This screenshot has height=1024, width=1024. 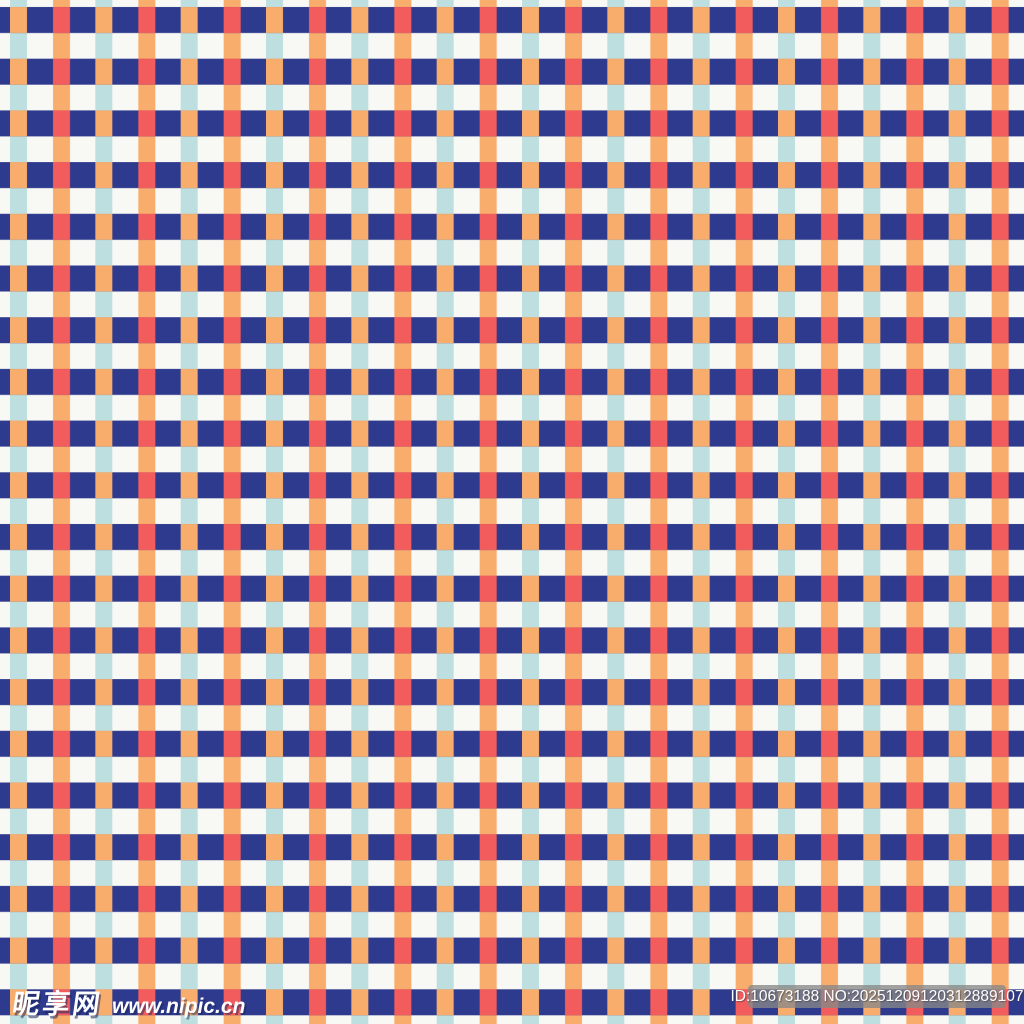 I want to click on image-id-badge: ID:10673188 NO:20251209120312889107, so click(x=877, y=996).